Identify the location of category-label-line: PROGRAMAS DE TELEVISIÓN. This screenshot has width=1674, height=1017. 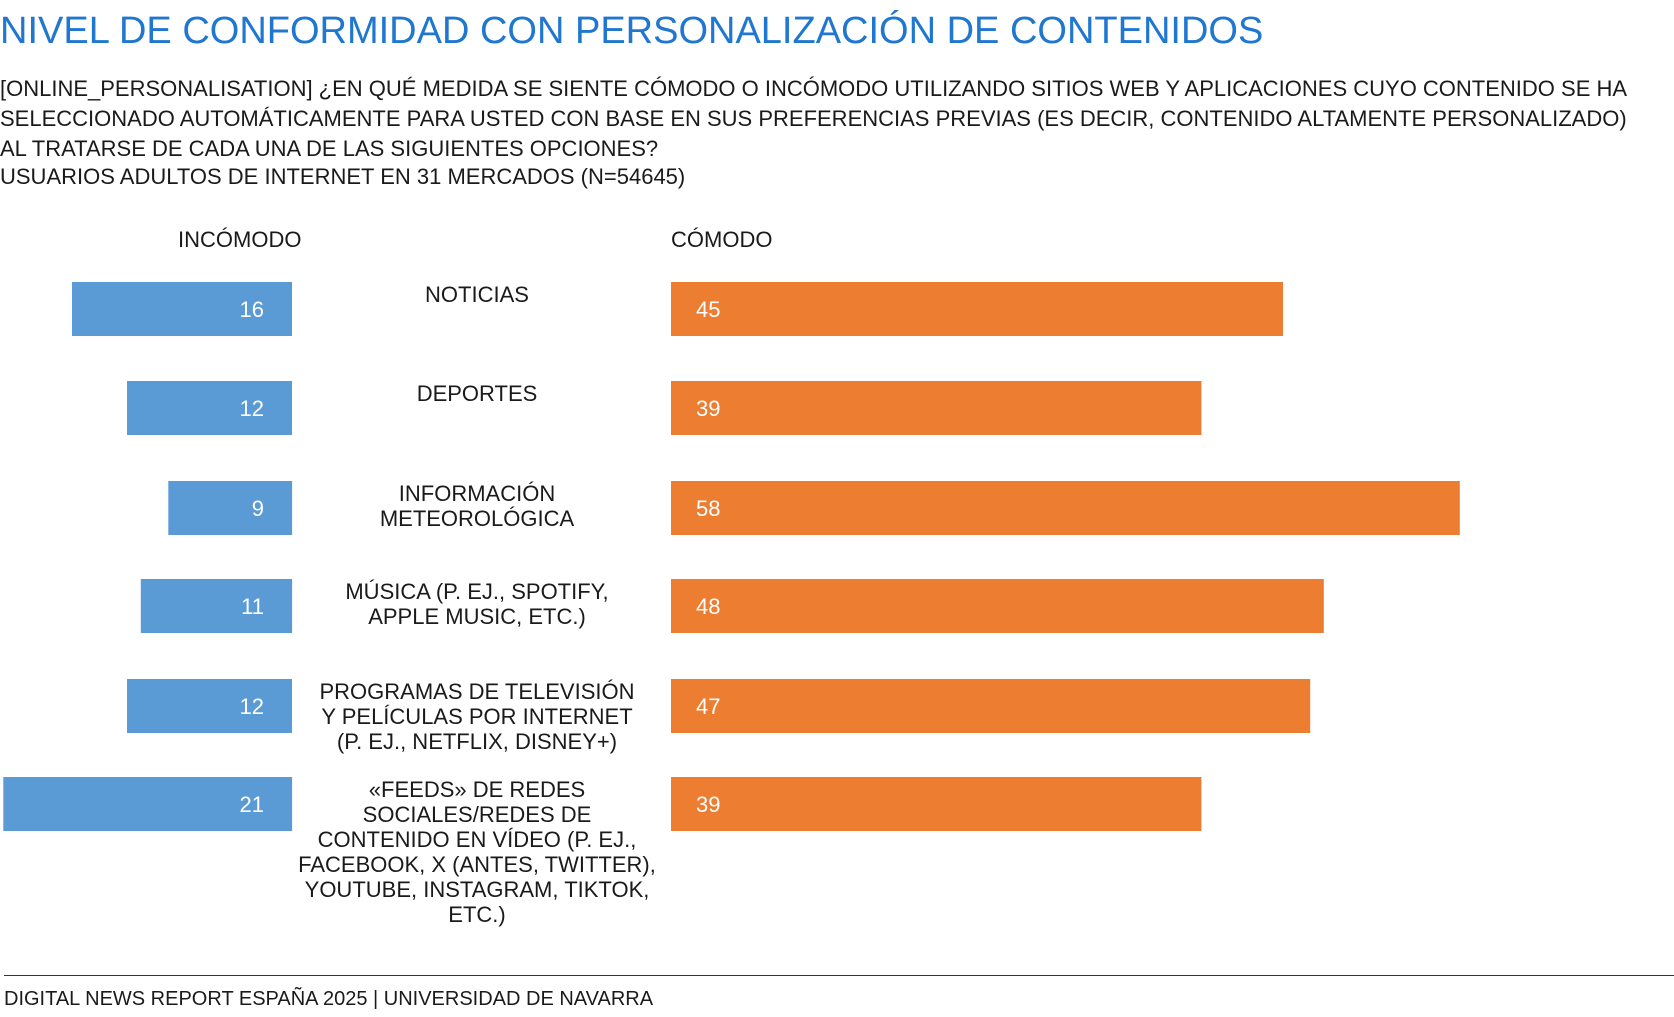
(476, 691).